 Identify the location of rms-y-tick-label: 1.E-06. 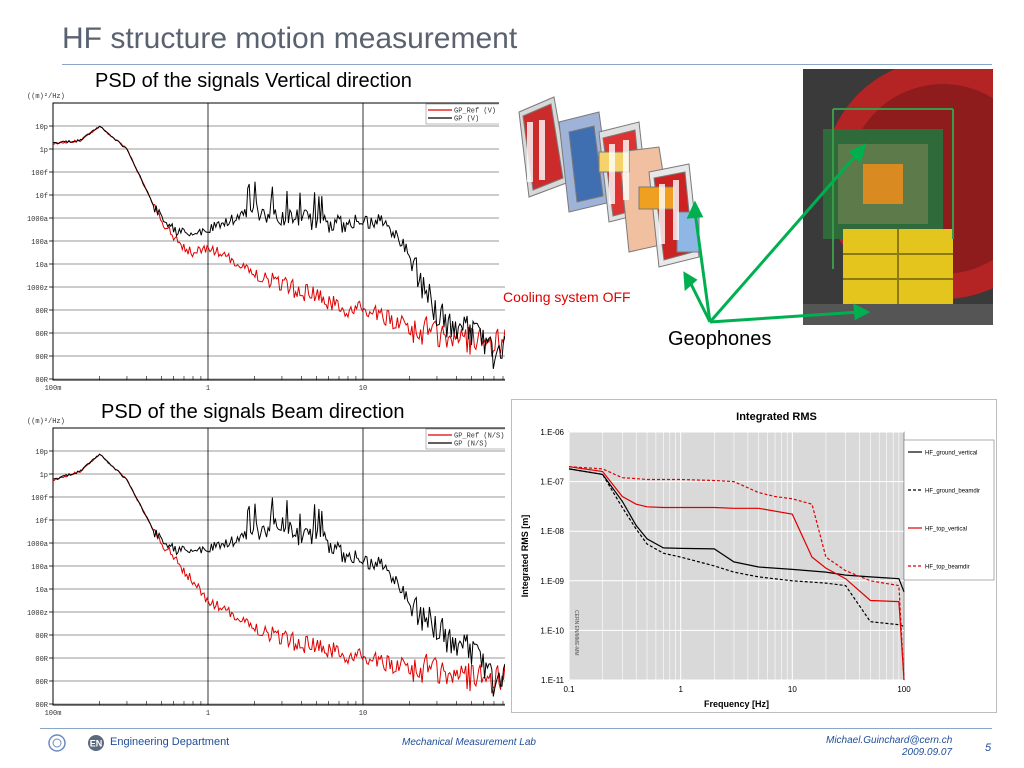
(552, 432).